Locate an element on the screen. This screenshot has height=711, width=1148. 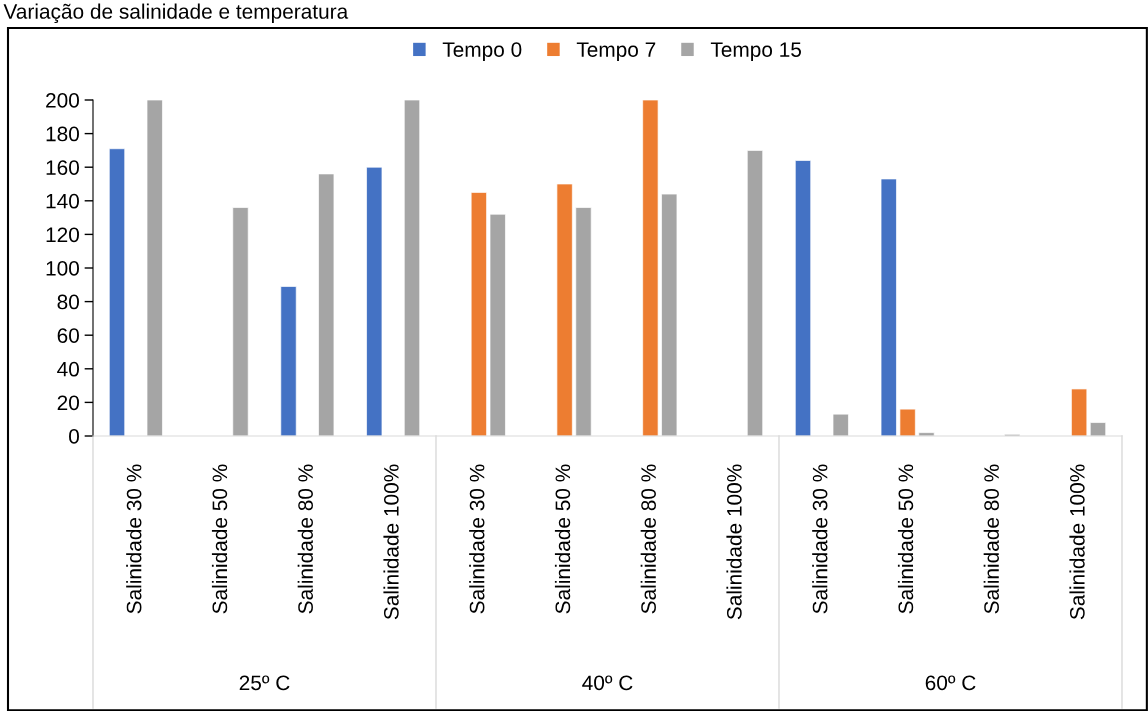
y-tick-label: 0 is located at coordinates (74, 436).